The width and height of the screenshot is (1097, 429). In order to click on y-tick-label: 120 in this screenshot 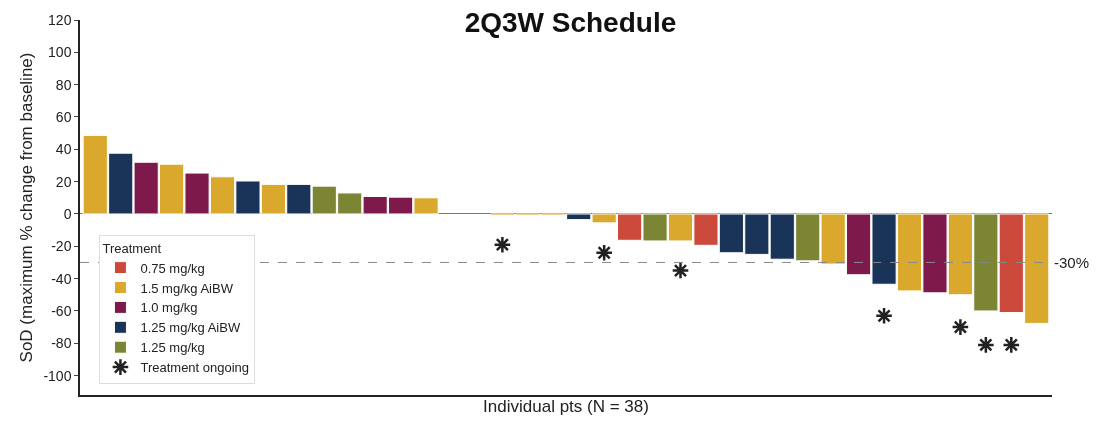, I will do `click(60, 19)`.